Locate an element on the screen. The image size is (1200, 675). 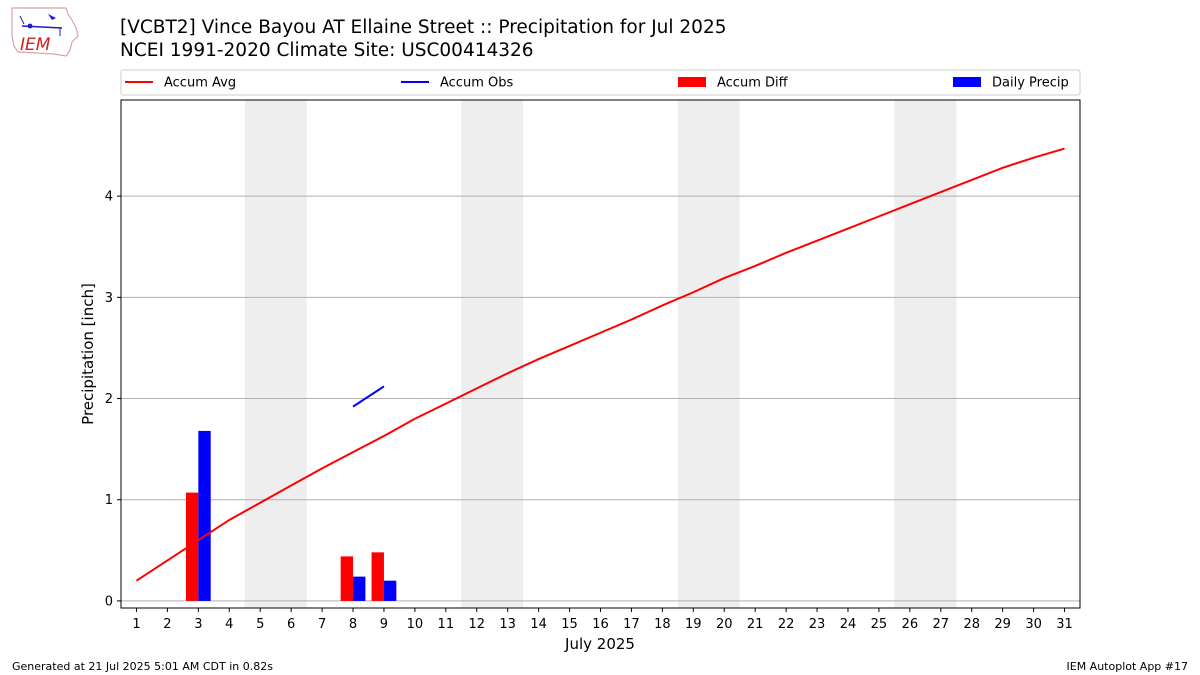
x-tick-label-19: 19 is located at coordinates (693, 624).